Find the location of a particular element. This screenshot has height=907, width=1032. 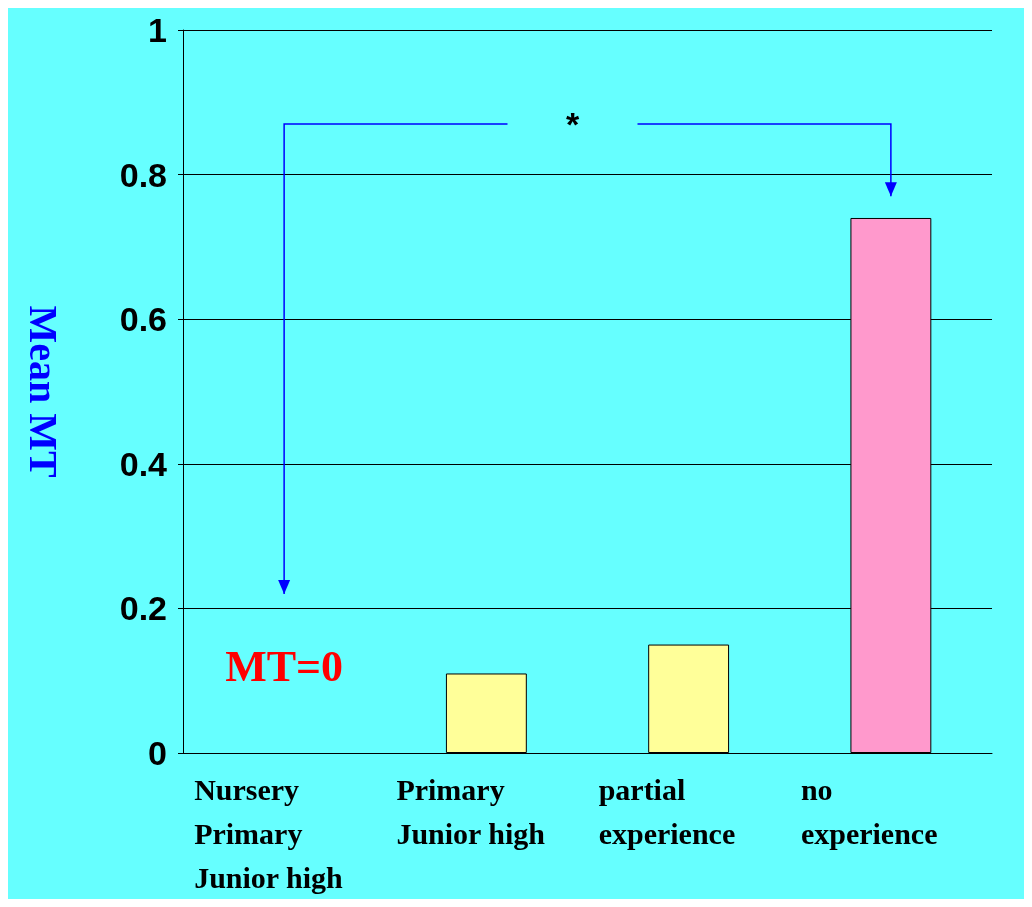

annotation: MT=0 is located at coordinates (284, 666).